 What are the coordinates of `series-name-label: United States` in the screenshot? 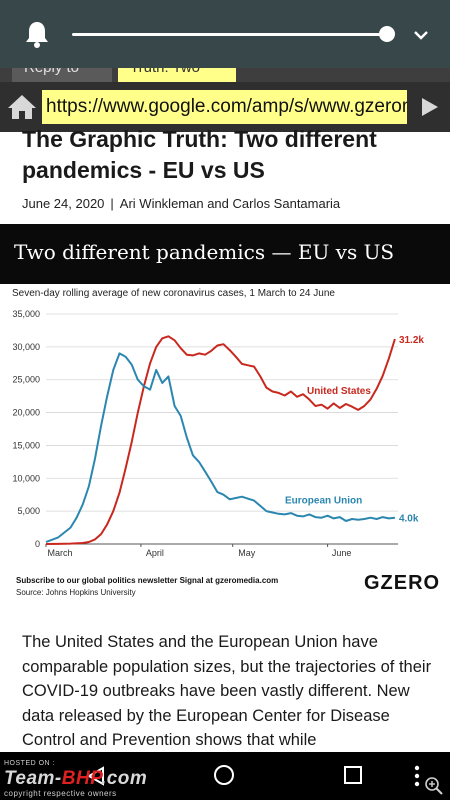 It's located at (339, 391).